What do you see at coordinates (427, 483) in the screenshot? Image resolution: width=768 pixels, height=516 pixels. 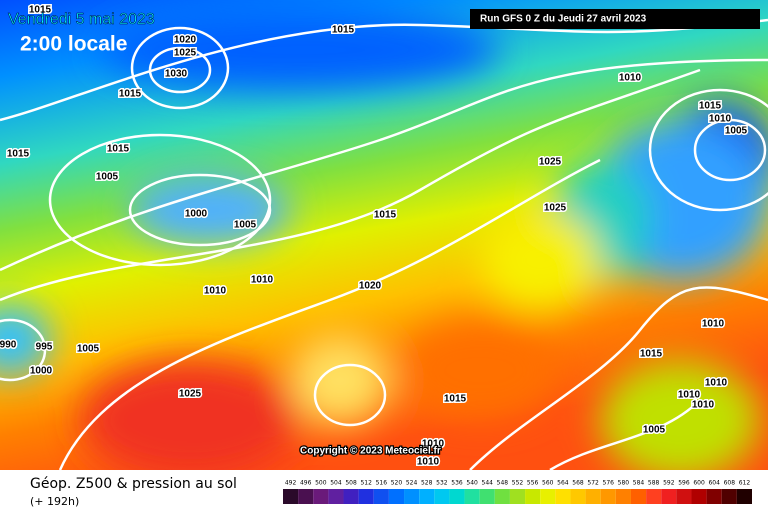 I see `scale-label: 528` at bounding box center [427, 483].